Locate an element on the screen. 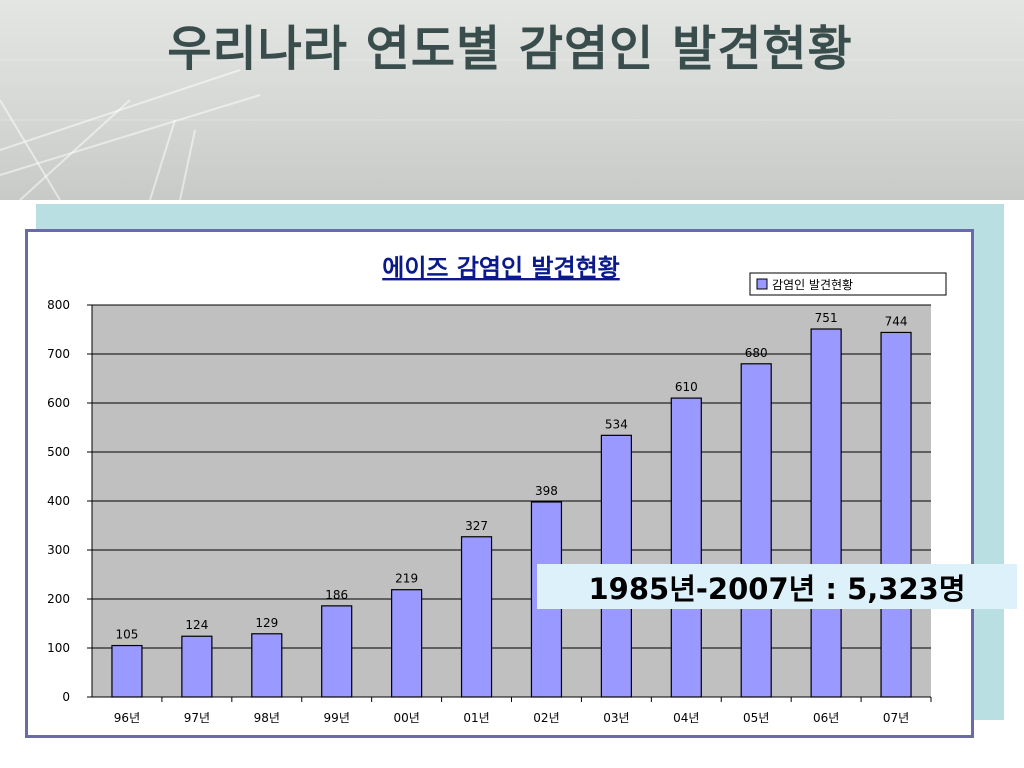  x-tick-label: 06년 is located at coordinates (826, 718).